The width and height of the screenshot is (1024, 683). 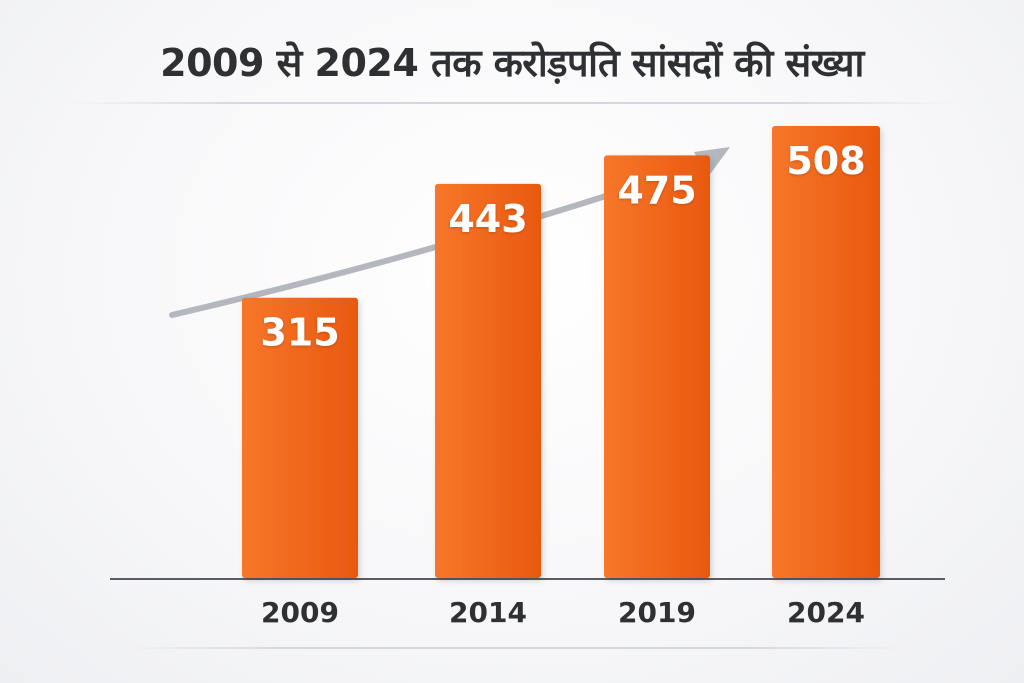 What do you see at coordinates (657, 367) in the screenshot?
I see `bar-2019` at bounding box center [657, 367].